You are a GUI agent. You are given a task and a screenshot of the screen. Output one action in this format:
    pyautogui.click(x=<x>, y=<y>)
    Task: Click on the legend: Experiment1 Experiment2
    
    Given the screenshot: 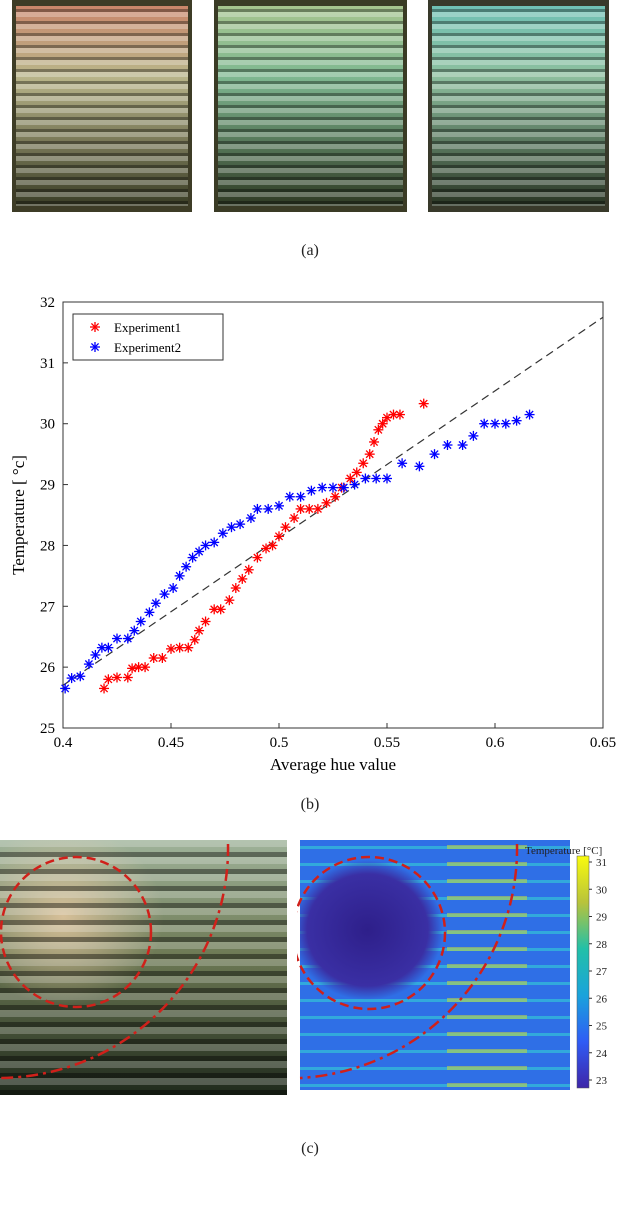 What is the action you would take?
    pyautogui.click(x=148, y=337)
    